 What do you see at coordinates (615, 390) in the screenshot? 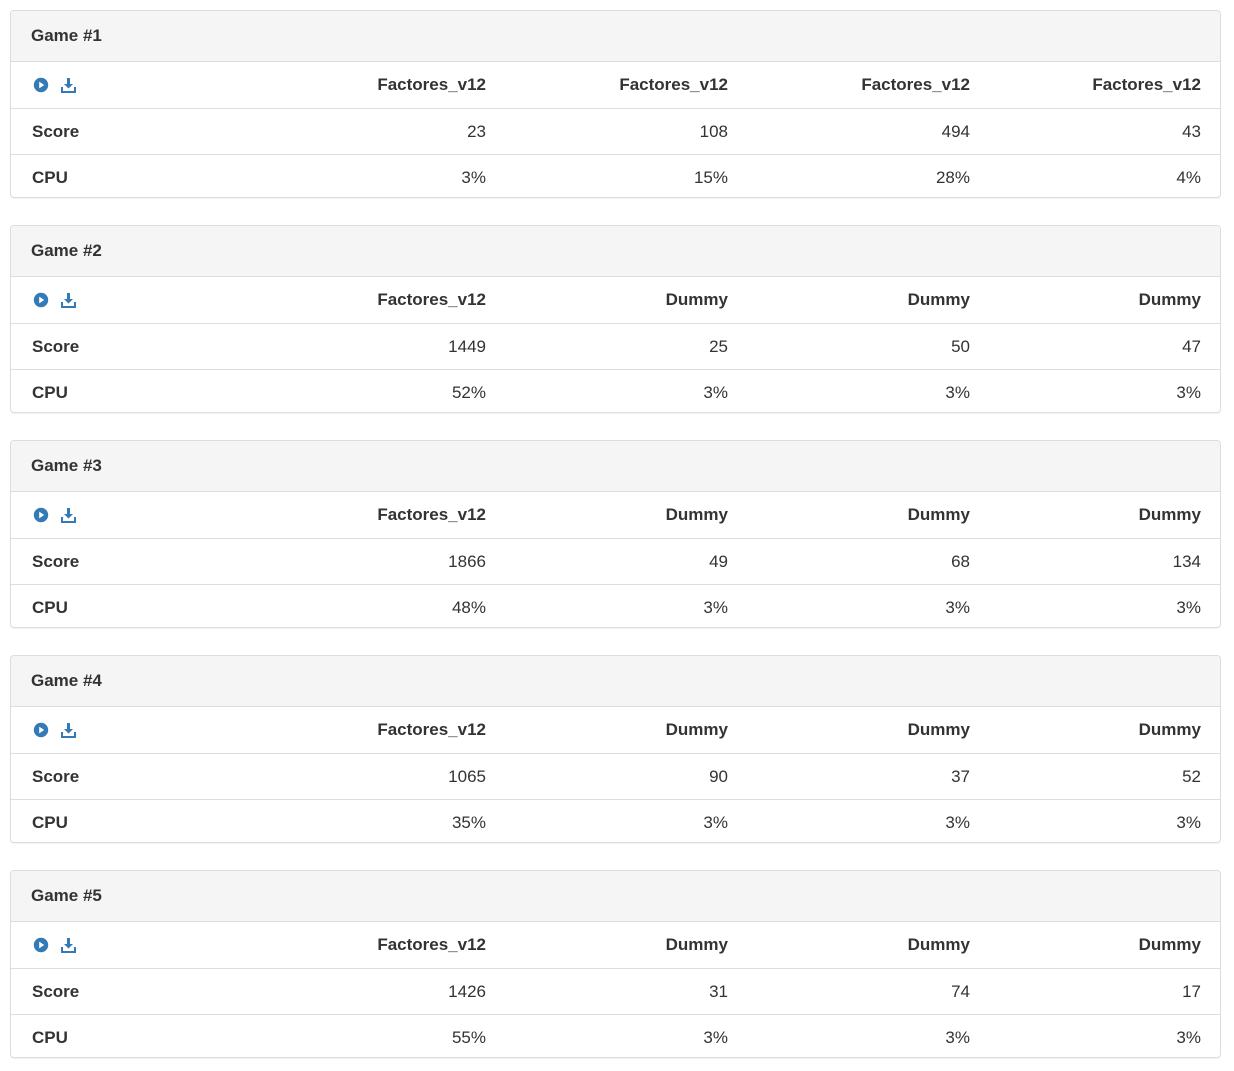
I see `cpu-row: CPU 52% 3% 3% 3%` at bounding box center [615, 390].